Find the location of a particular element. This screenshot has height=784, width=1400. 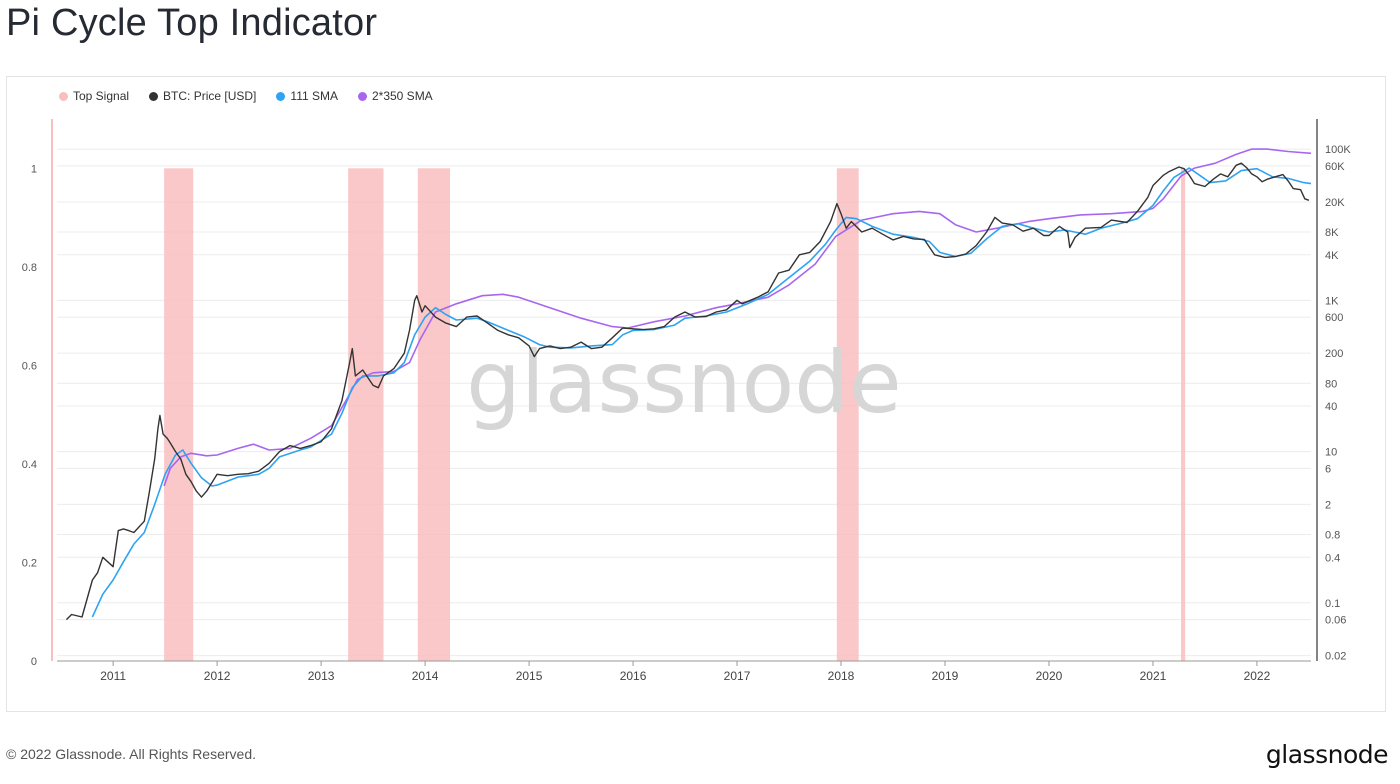

x-tick-label: 2014 is located at coordinates (425, 676).